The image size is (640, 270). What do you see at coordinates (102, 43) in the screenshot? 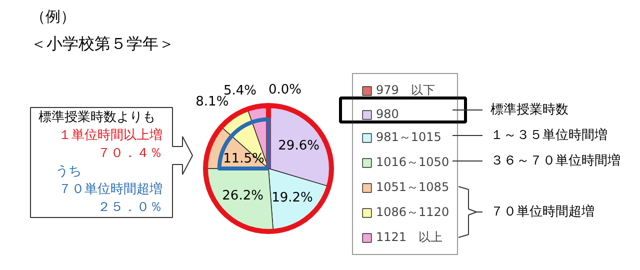
I see `chart-subtitle: ＜小学校第５学年＞` at bounding box center [102, 43].